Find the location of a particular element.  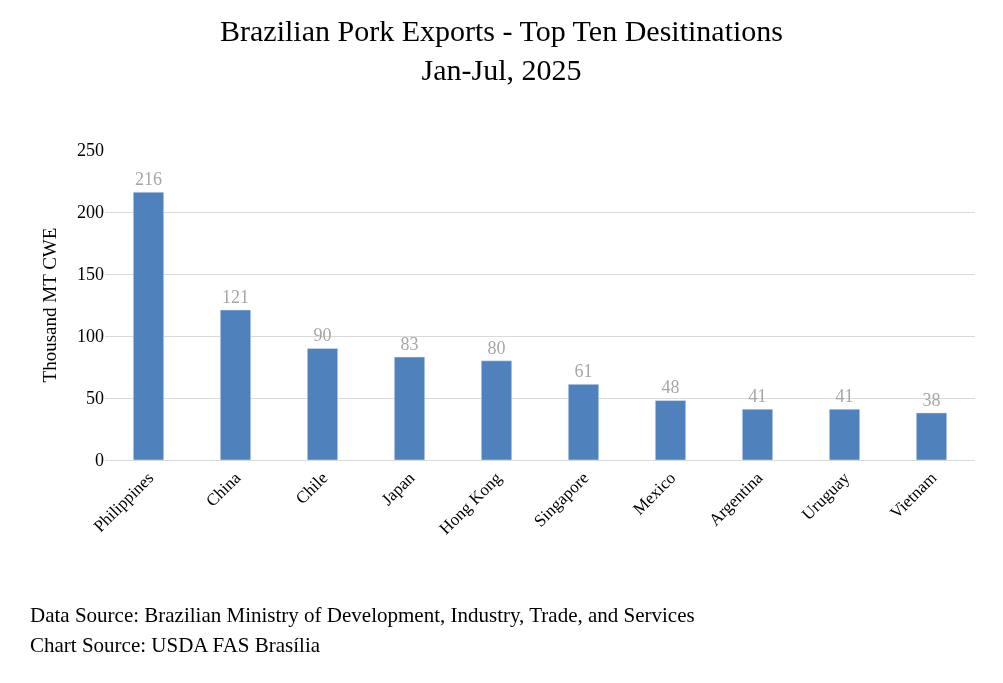

y-tick-label: 250 is located at coordinates (90, 150).